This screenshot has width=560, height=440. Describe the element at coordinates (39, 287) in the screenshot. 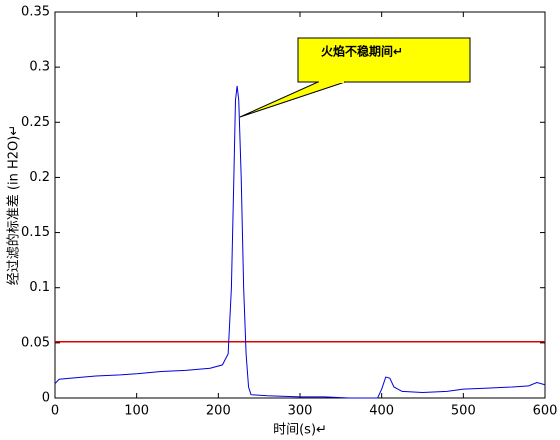

I see `y-tick-label: 0.1` at that location.